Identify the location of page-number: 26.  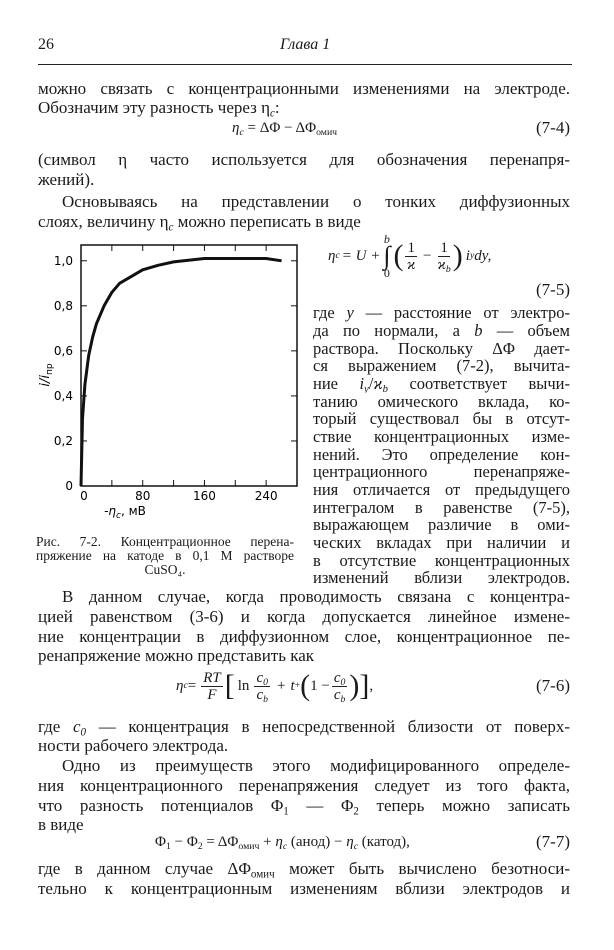
(46, 44).